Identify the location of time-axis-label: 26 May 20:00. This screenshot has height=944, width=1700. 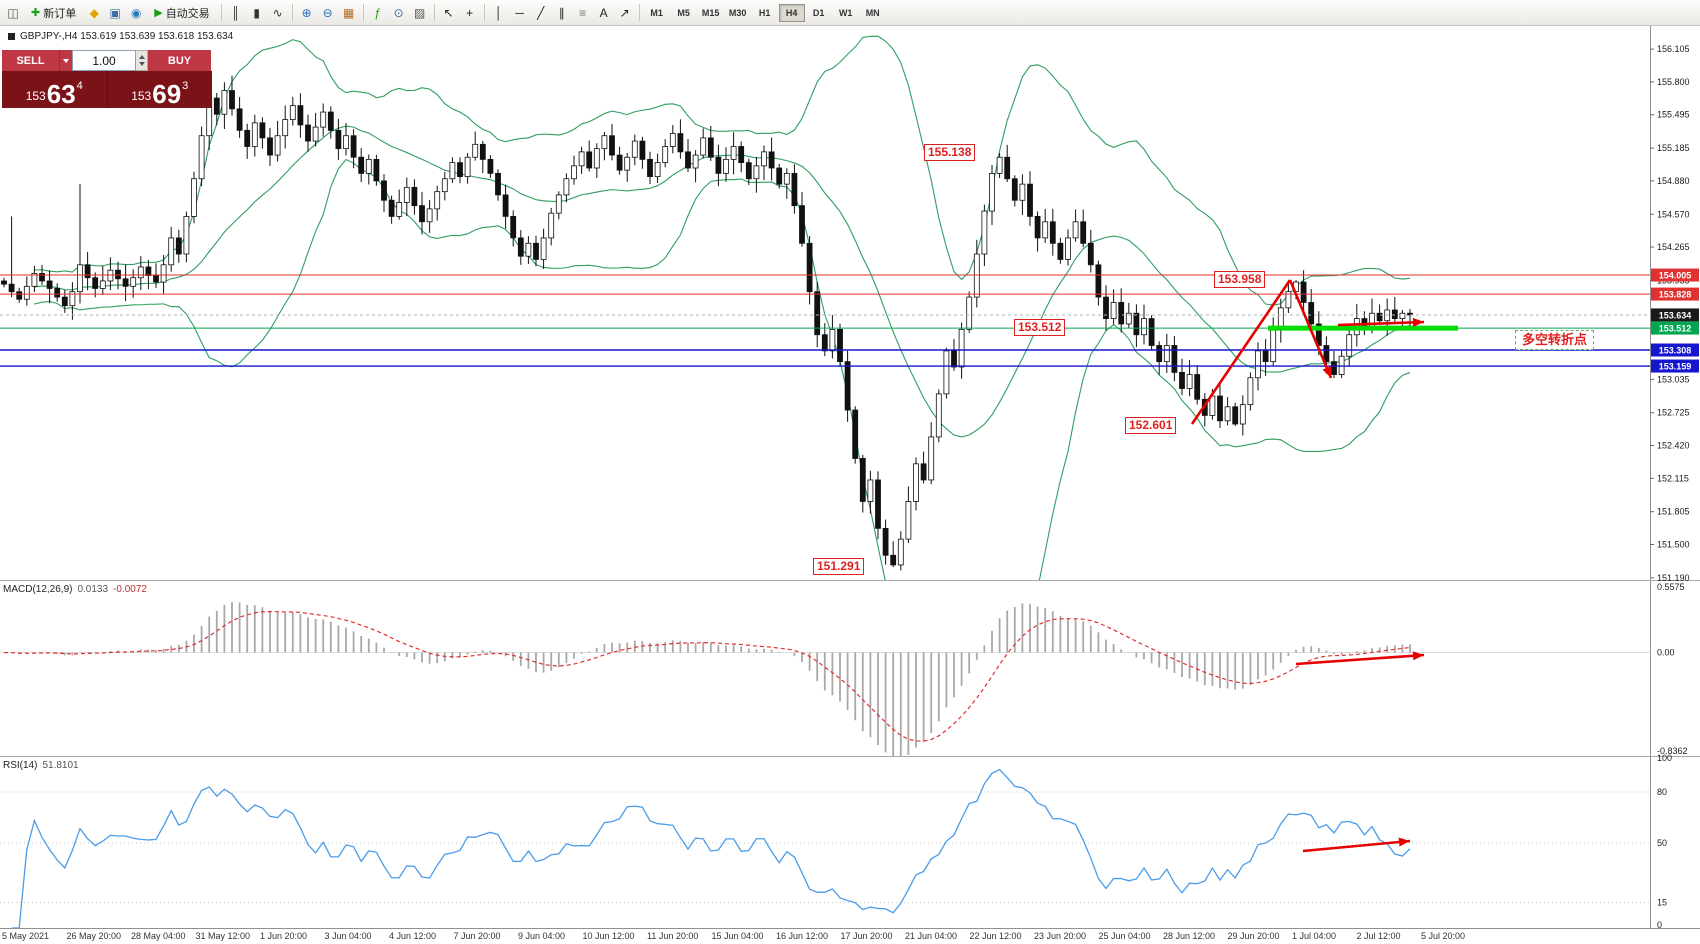
(94, 936).